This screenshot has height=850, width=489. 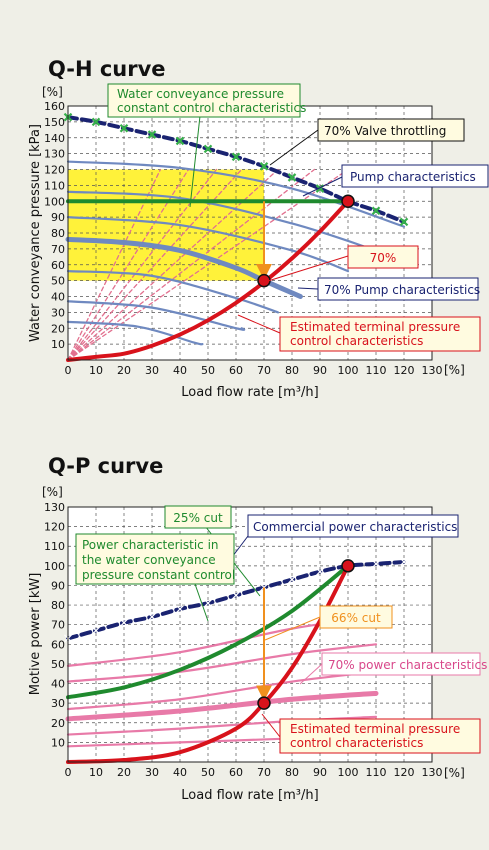 What do you see at coordinates (58, 344) in the screenshot?
I see `qh-y-tick-label: 10` at bounding box center [58, 344].